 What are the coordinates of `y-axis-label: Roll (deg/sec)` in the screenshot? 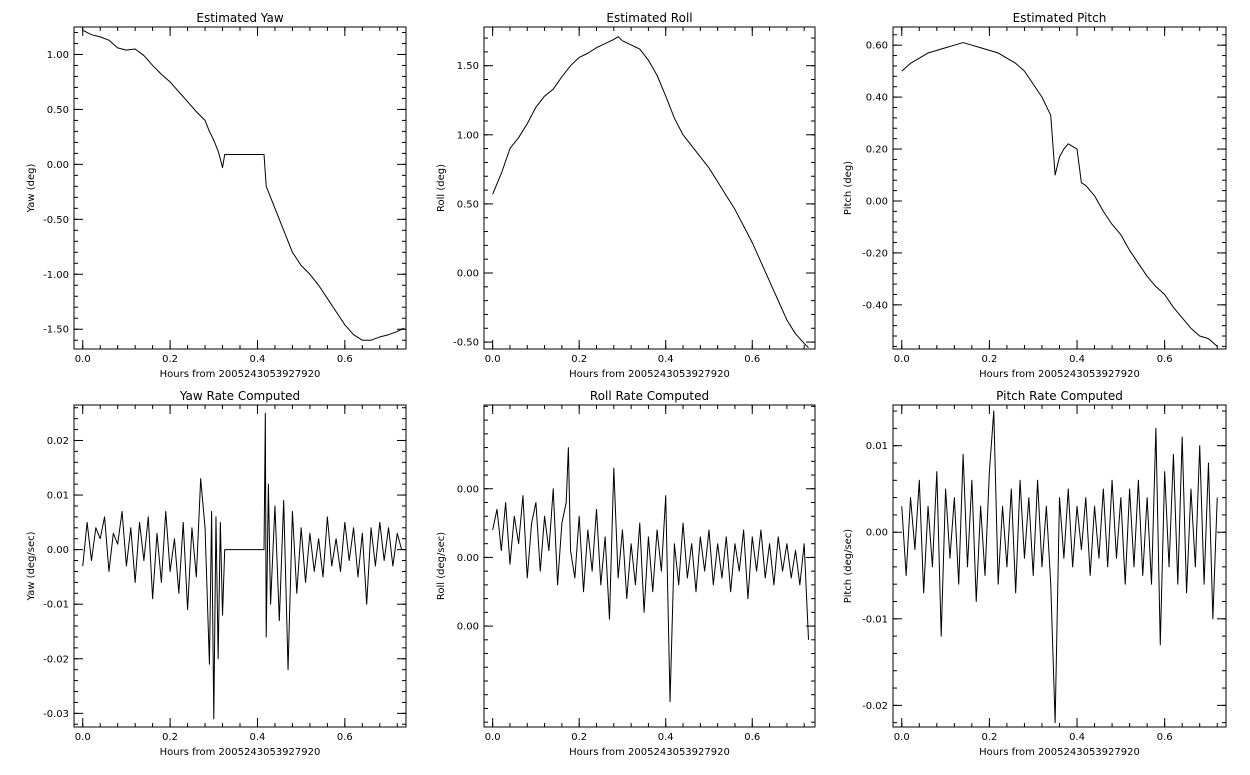 It's located at (441, 566).